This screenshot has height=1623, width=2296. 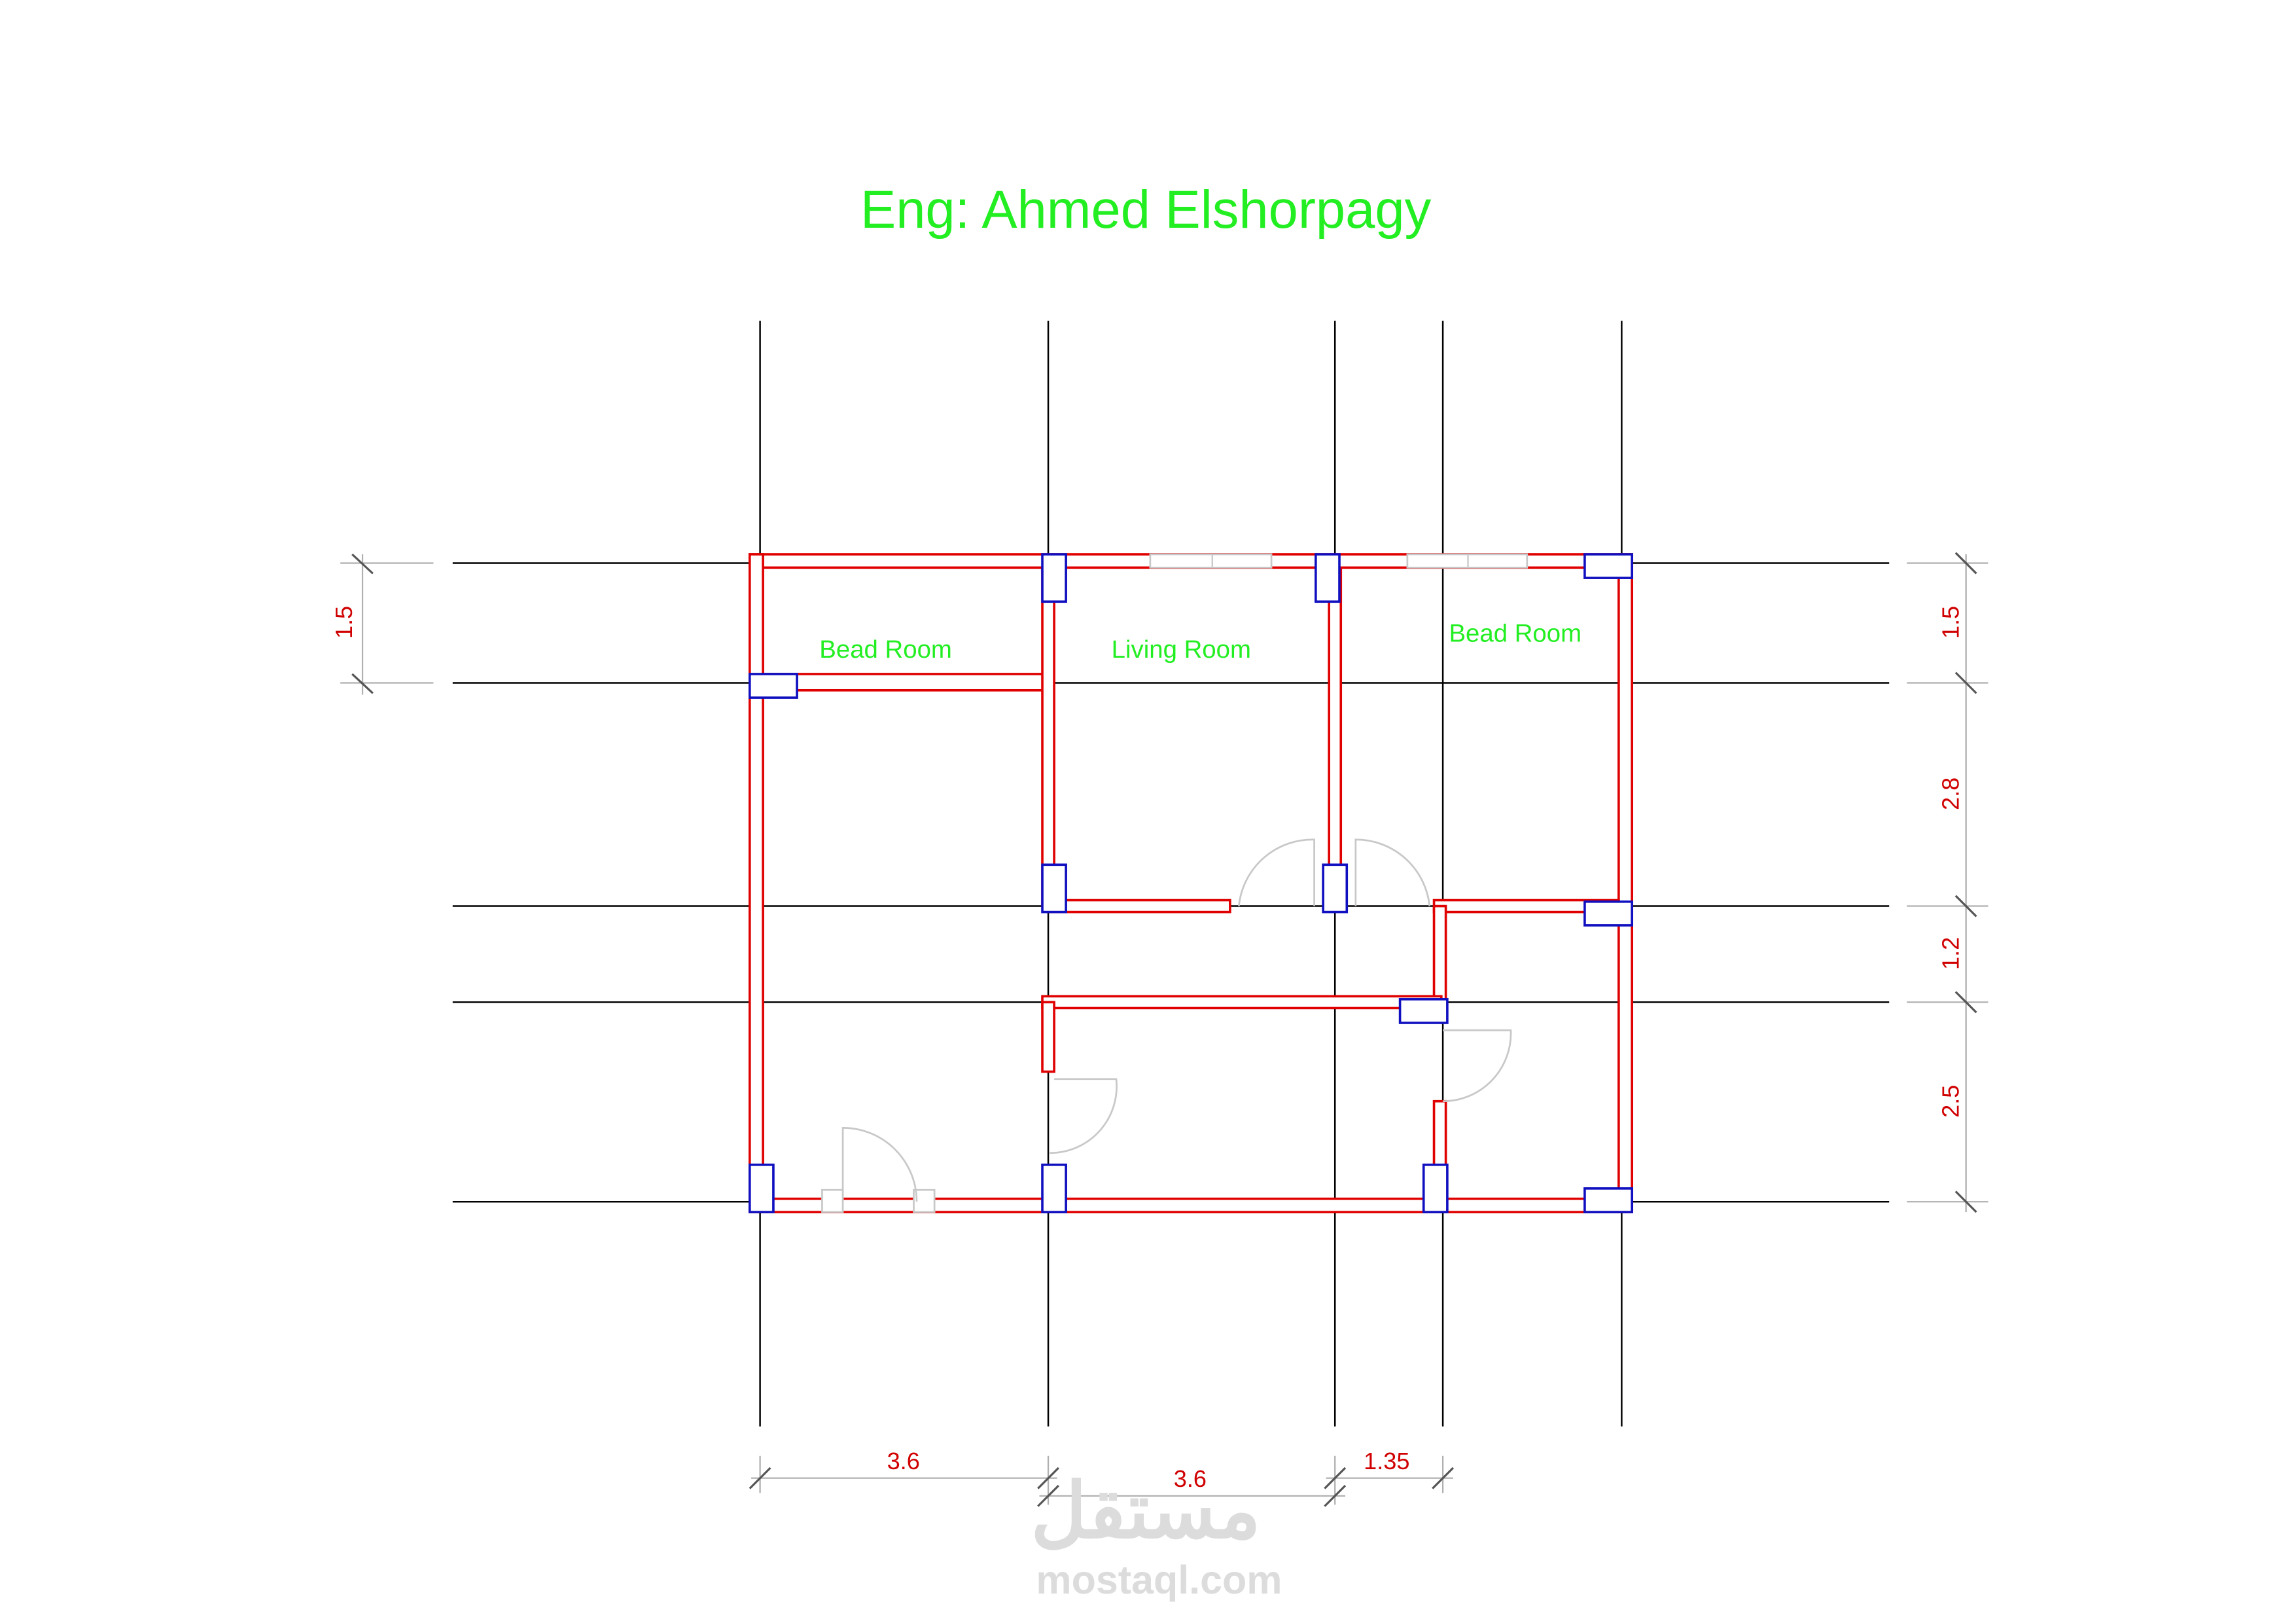 I want to click on watermark-logo: مستقل, so click(x=1145, y=1511).